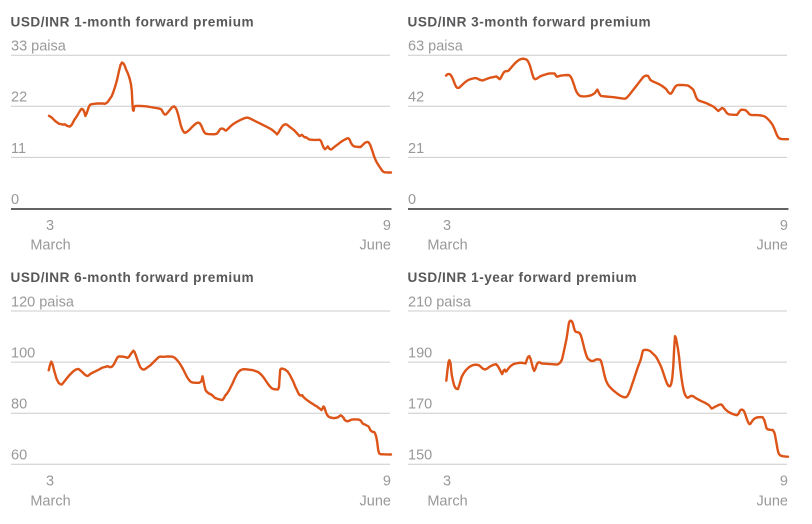 This screenshot has width=812, height=524. I want to click on svg-text: 210 paisa, so click(440, 302).